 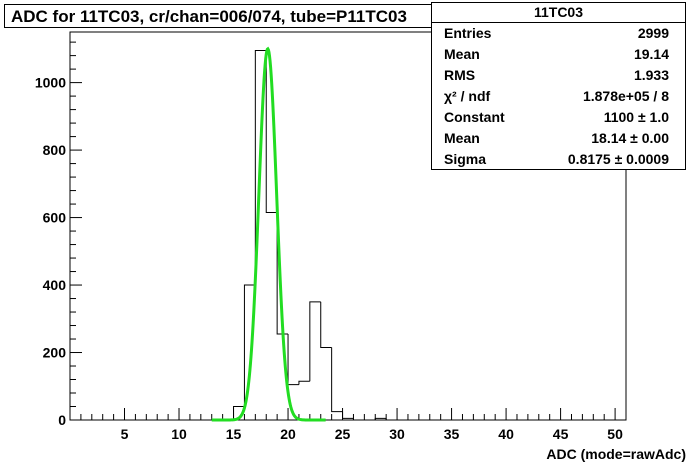 What do you see at coordinates (55, 218) in the screenshot?
I see `y-tick-label: 600` at bounding box center [55, 218].